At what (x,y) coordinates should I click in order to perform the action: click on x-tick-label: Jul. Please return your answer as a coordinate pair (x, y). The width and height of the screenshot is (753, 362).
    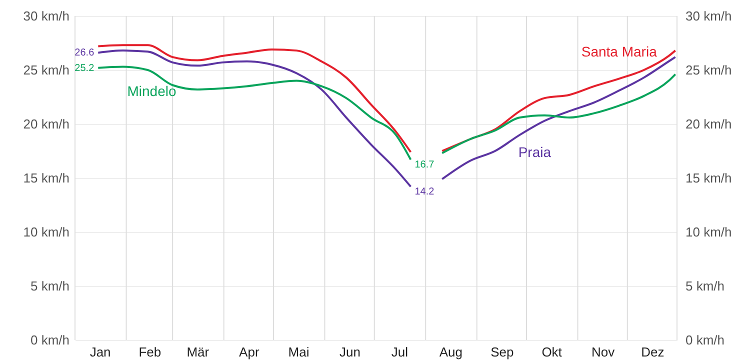
    Looking at the image, I should click on (399, 352).